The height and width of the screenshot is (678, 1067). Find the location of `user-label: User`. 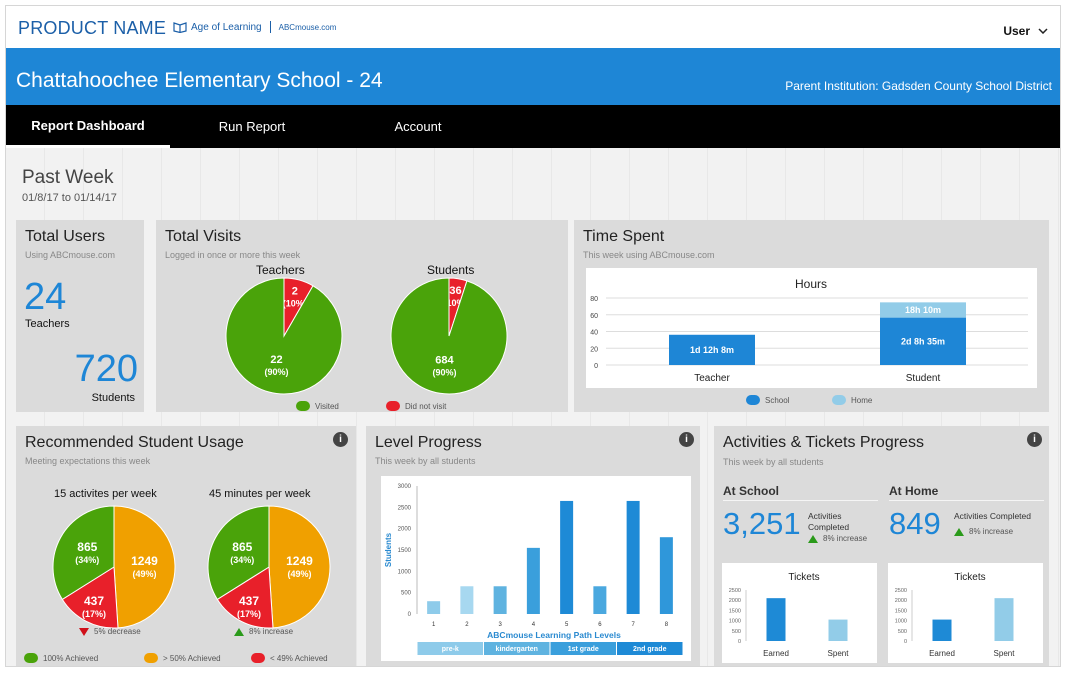

user-label: User is located at coordinates (1016, 31).